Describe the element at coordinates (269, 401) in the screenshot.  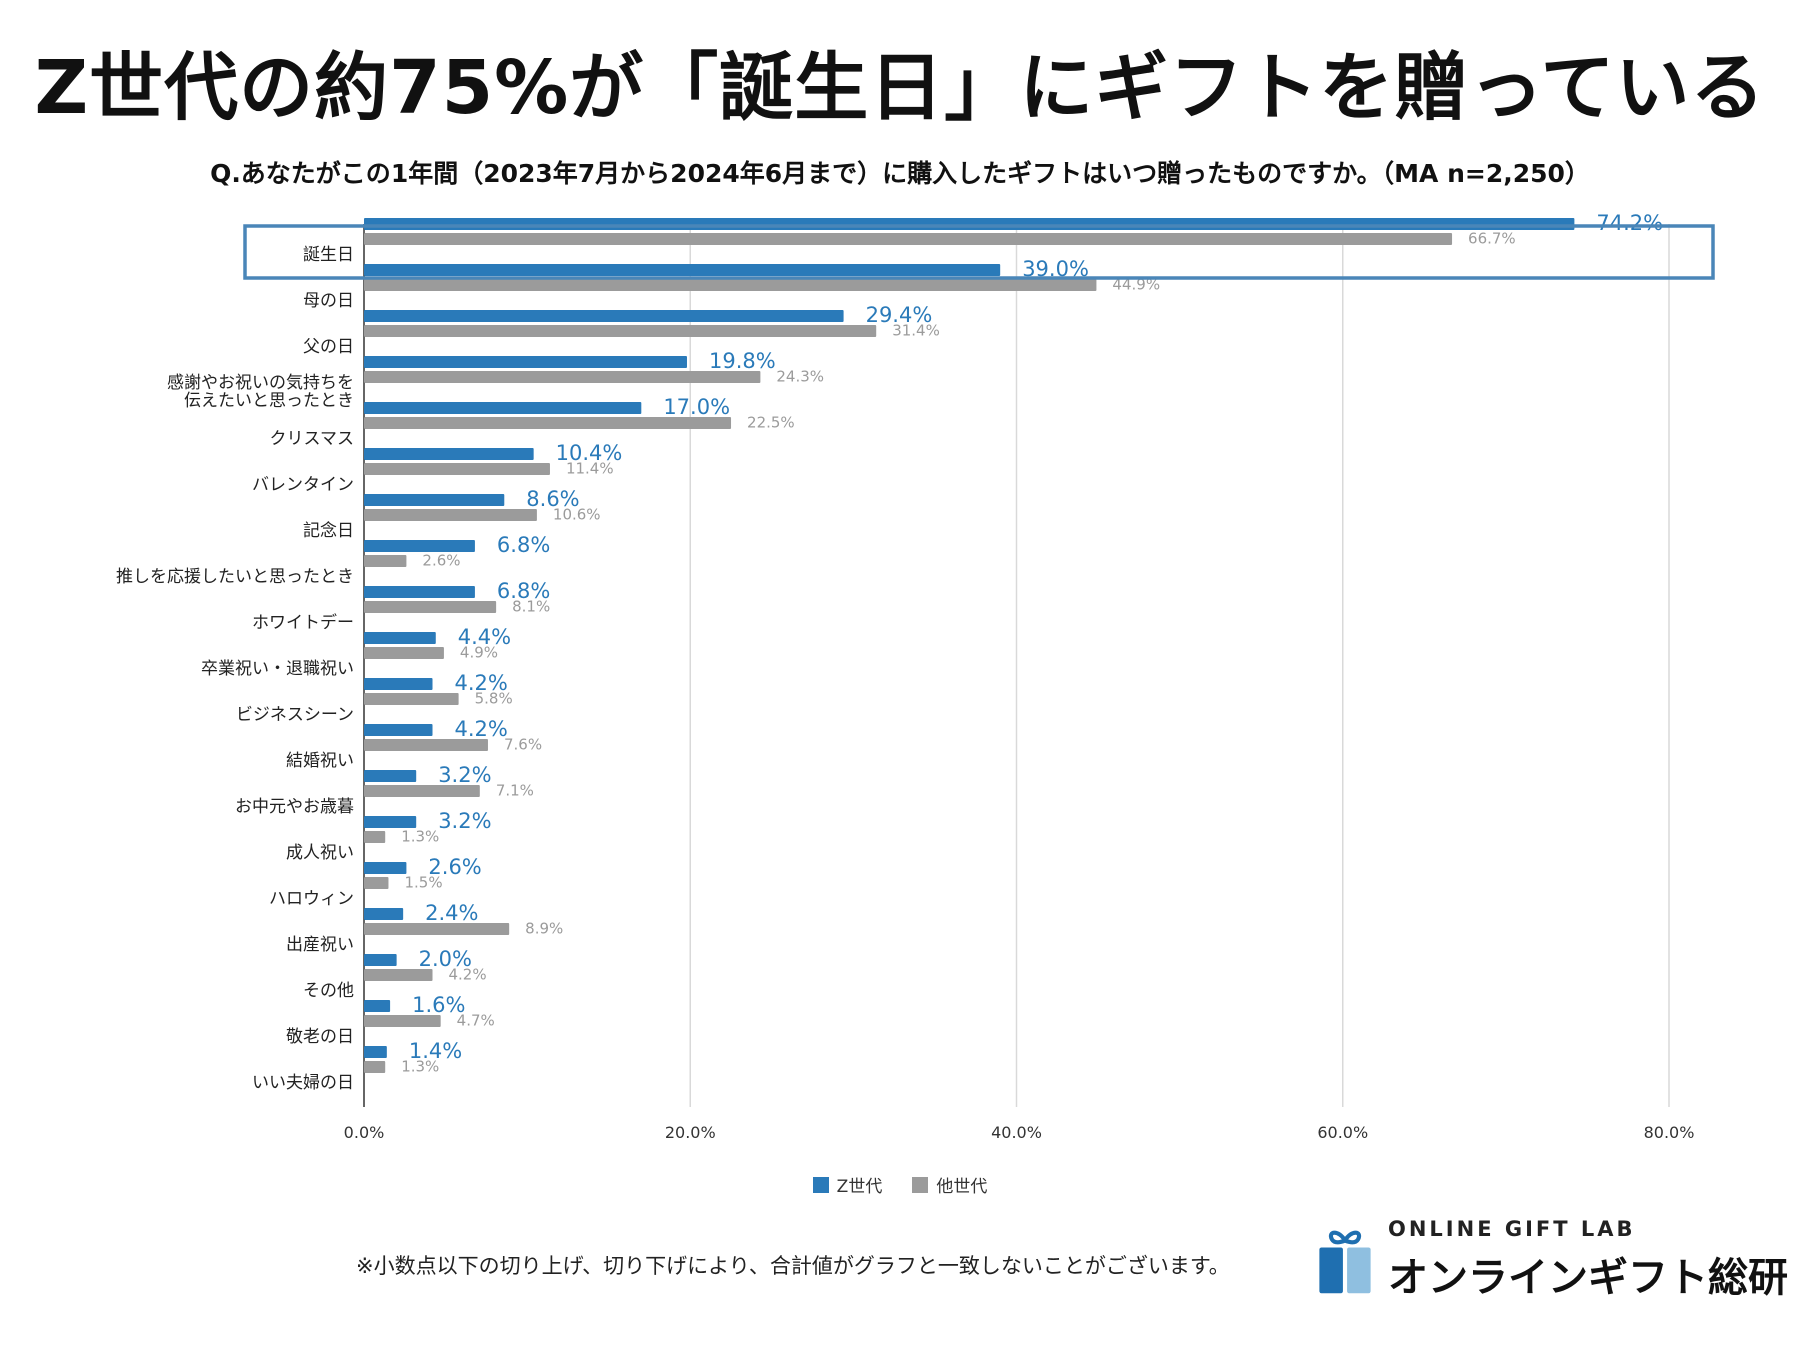
I see `category-label: 伝えたいと思ったとき` at that location.